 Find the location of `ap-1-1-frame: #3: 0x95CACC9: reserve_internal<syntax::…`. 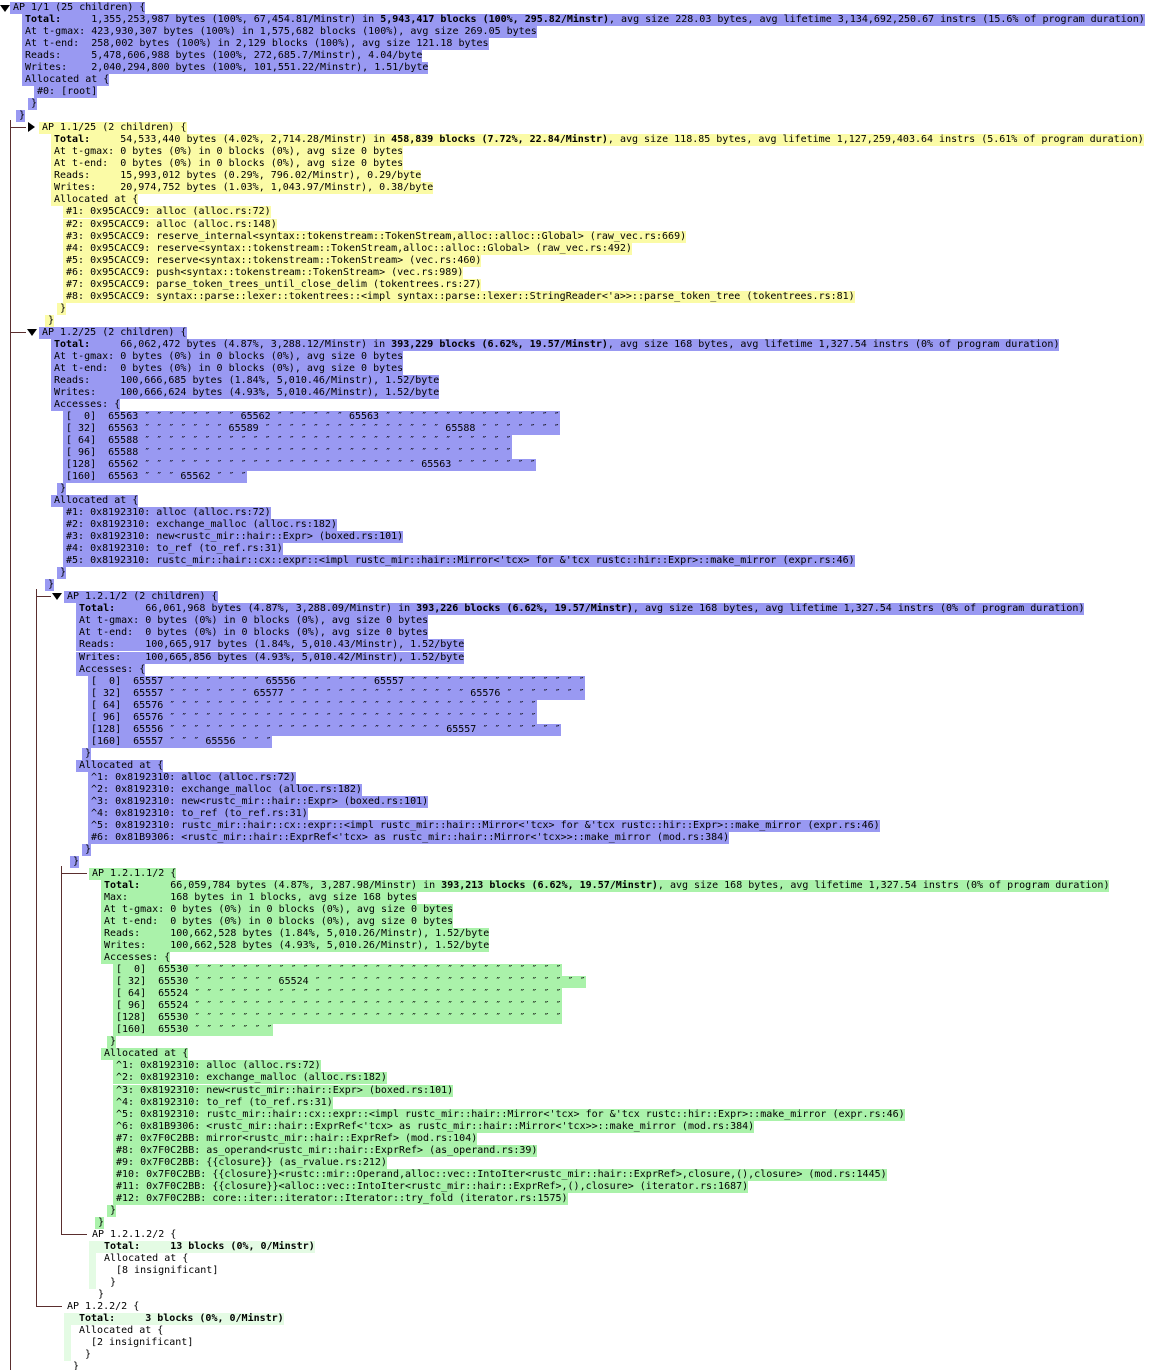

ap-1-1-frame: #3: 0x95CACC9: reserve_internal<syntax::… is located at coordinates (375, 237).